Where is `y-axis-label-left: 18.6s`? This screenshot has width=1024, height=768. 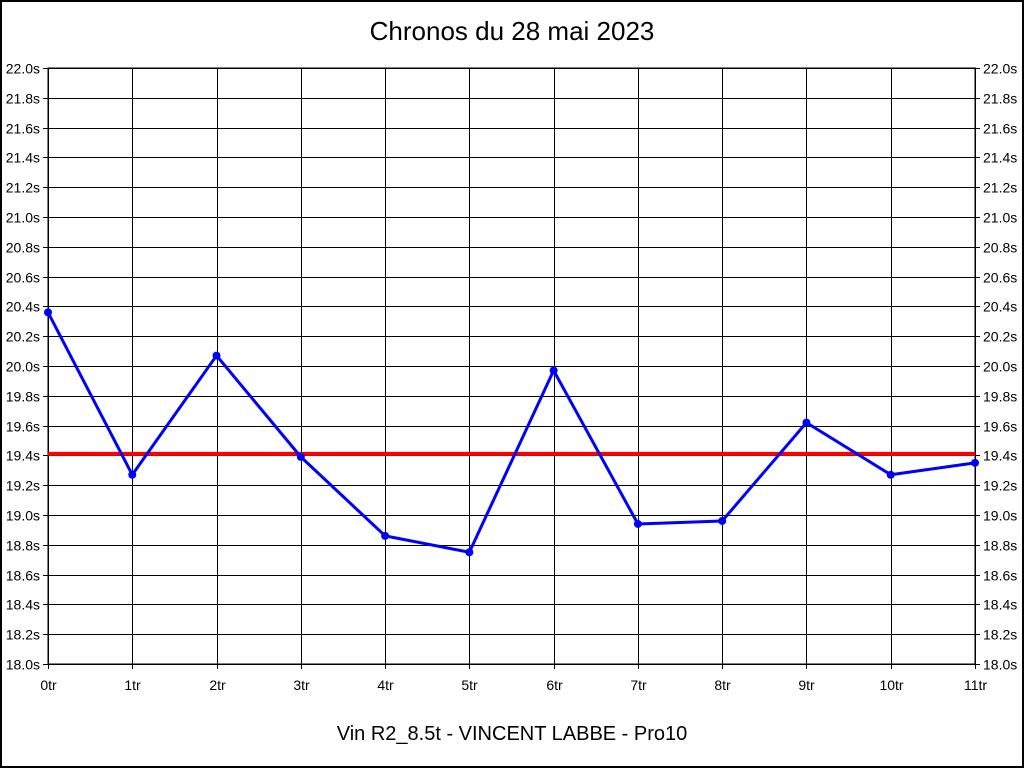
y-axis-label-left: 18.6s is located at coordinates (23, 575).